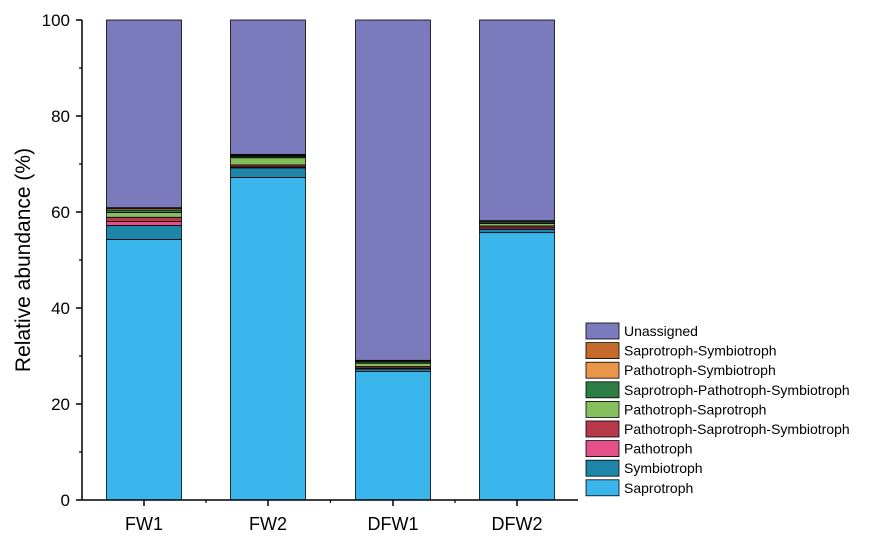 This screenshot has width=882, height=537. Describe the element at coordinates (393, 364) in the screenshot. I see `bar-segment-pathotroph-saprotroph-dfw1` at that location.